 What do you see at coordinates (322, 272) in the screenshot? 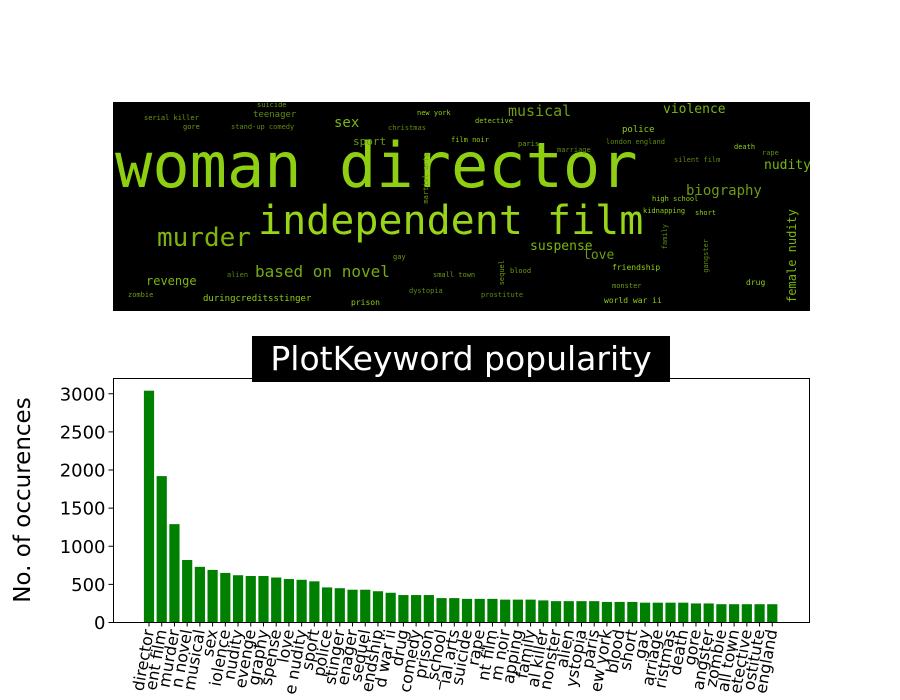
I see `word-cloud-word: based on novel` at bounding box center [322, 272].